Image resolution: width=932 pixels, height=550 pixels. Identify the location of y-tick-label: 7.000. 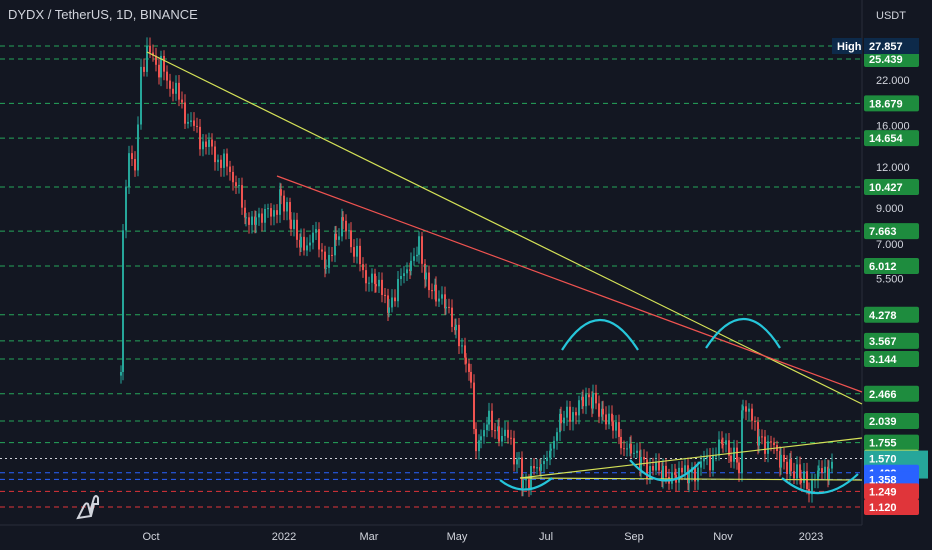
(890, 245).